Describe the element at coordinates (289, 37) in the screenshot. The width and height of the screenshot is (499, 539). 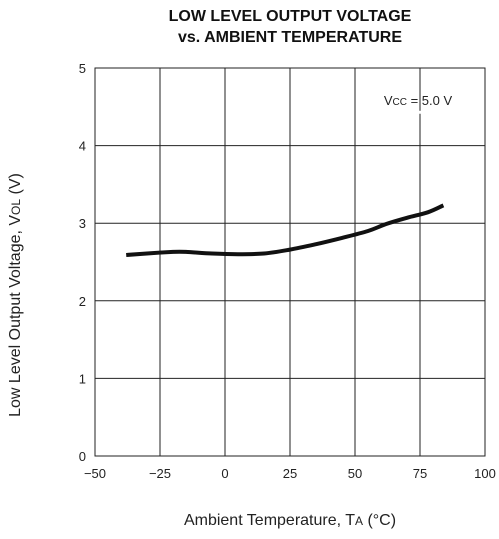
I see `chart-title-line2: vs. AMBIENT TEMPERATURE` at that location.